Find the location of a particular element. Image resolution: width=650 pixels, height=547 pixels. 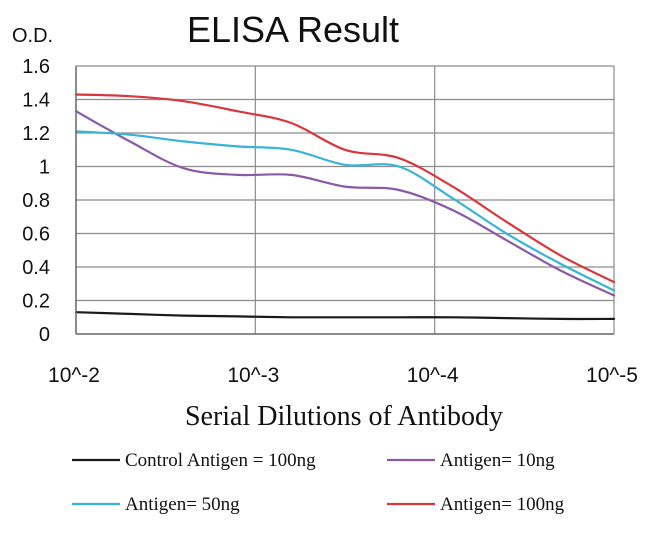

x-tick-label: 10^-4 is located at coordinates (433, 375).